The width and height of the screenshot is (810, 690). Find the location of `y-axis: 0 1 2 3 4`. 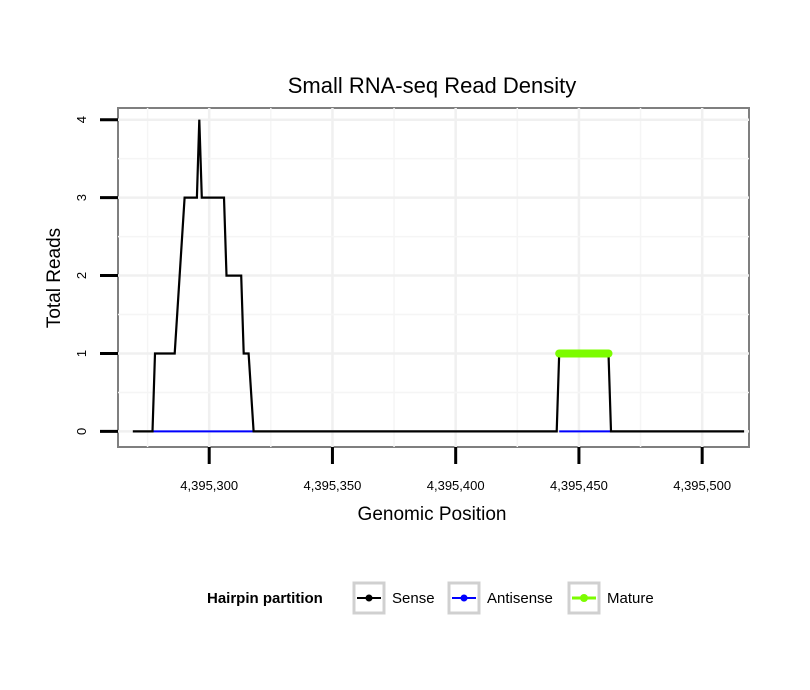

y-axis: 0 1 2 3 4 is located at coordinates (96, 275).